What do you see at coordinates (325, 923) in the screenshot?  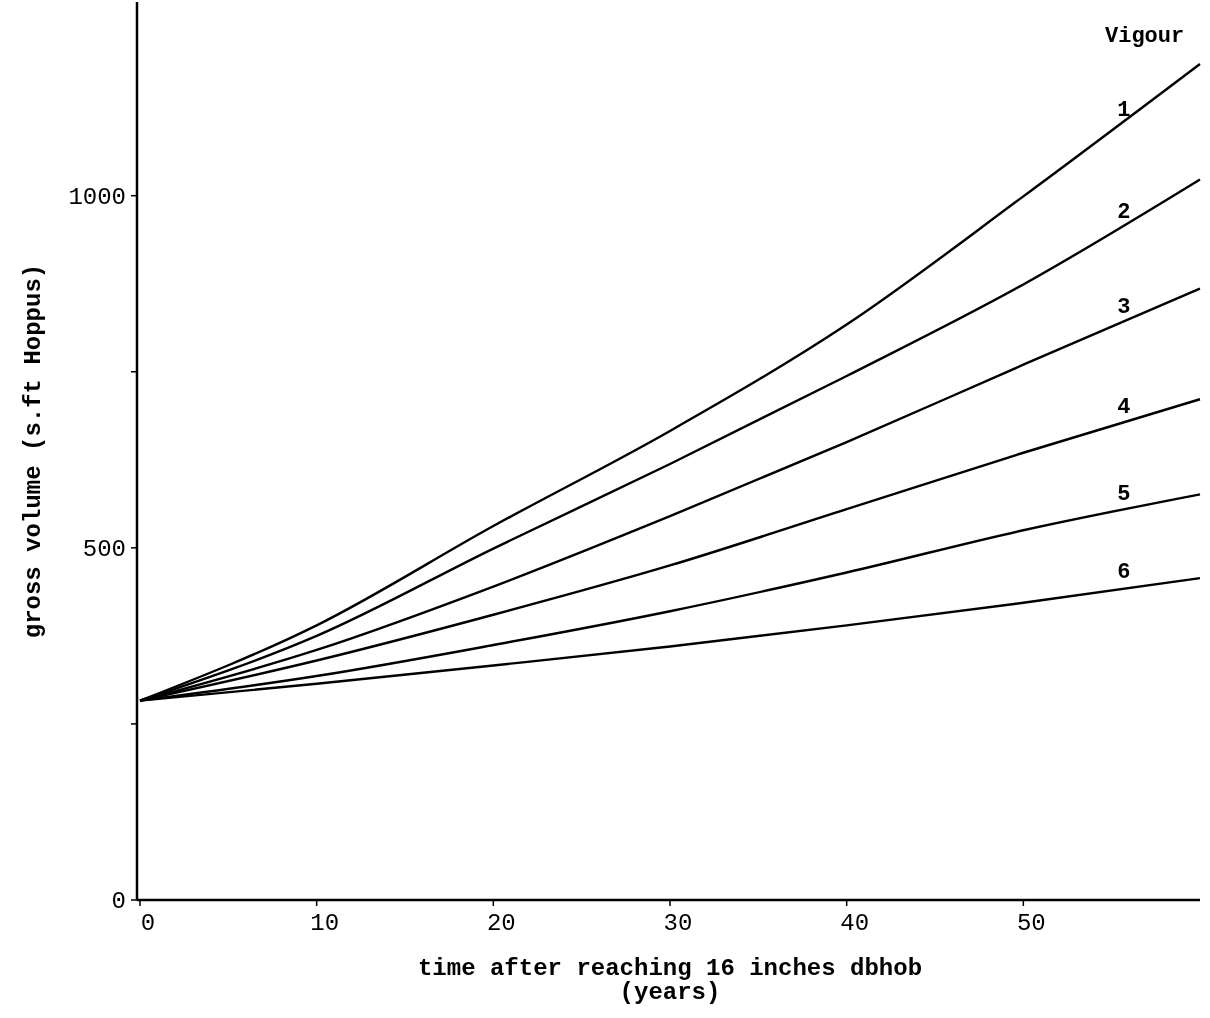 I see `x-tick-label: 10` at bounding box center [325, 923].